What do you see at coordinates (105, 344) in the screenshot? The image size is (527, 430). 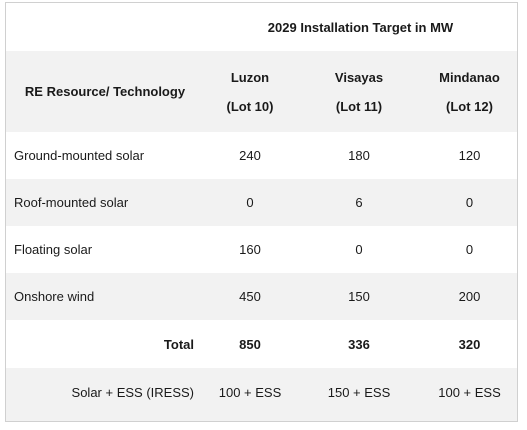 I see `total-label: Total` at bounding box center [105, 344].